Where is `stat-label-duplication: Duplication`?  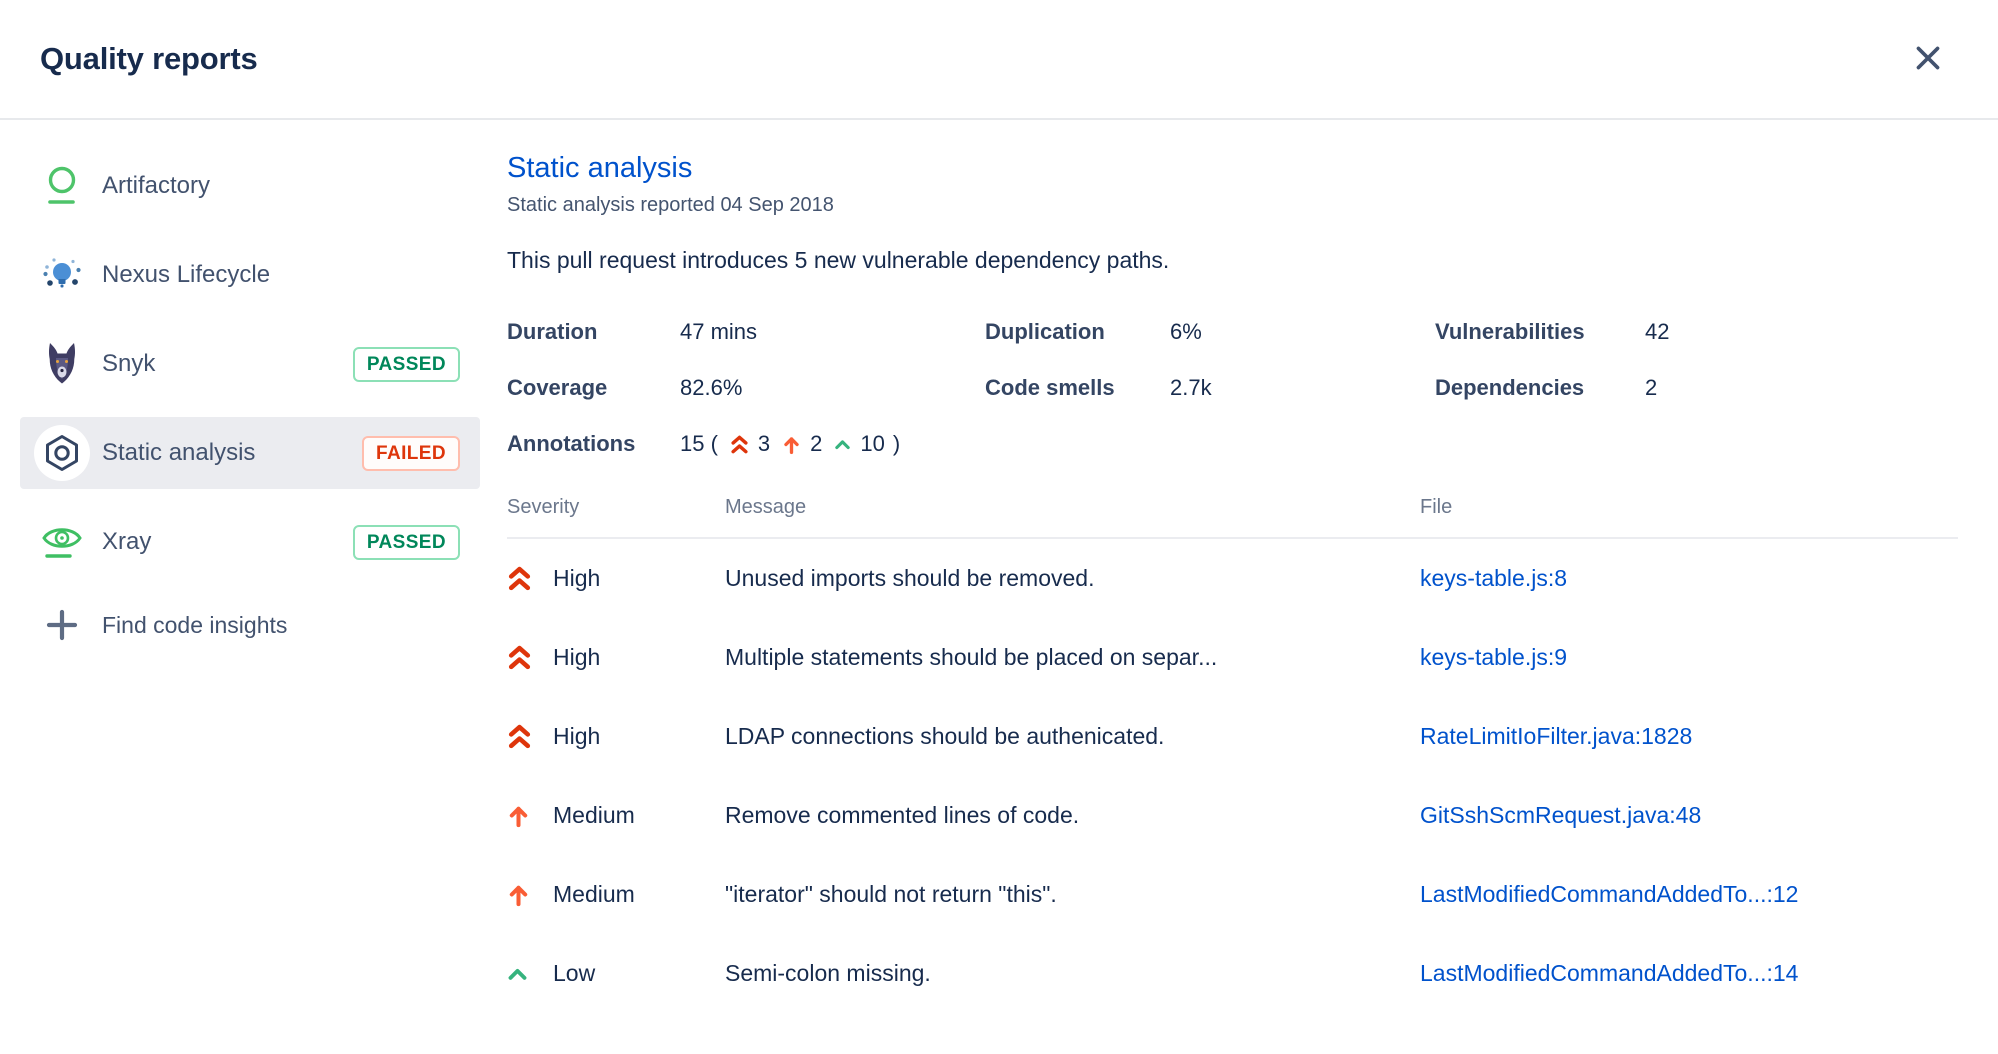 stat-label-duplication: Duplication is located at coordinates (1045, 331).